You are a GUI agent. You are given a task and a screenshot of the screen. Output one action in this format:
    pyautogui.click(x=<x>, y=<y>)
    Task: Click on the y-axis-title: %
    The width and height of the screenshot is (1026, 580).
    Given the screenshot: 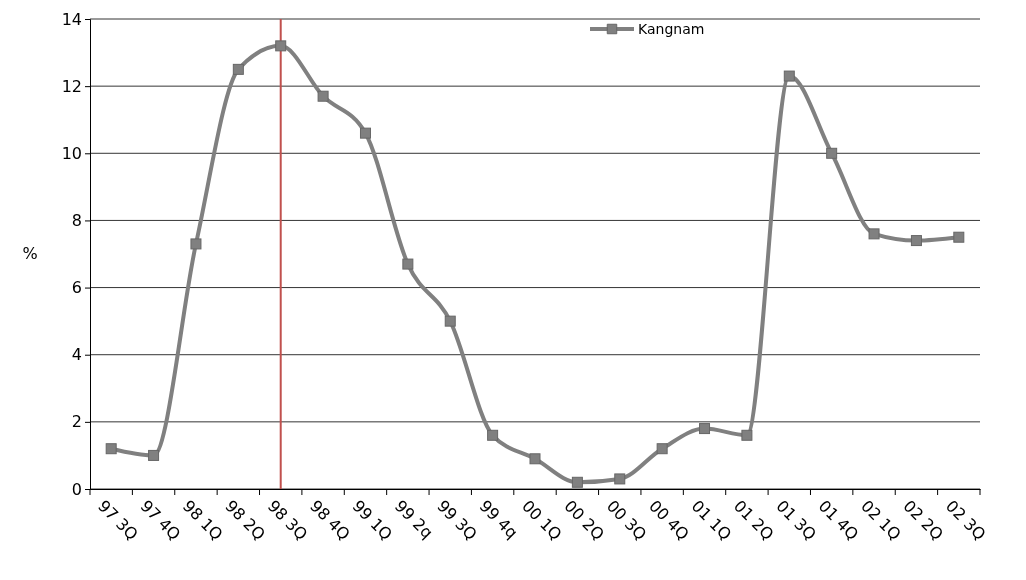 What is the action you would take?
    pyautogui.click(x=30, y=253)
    